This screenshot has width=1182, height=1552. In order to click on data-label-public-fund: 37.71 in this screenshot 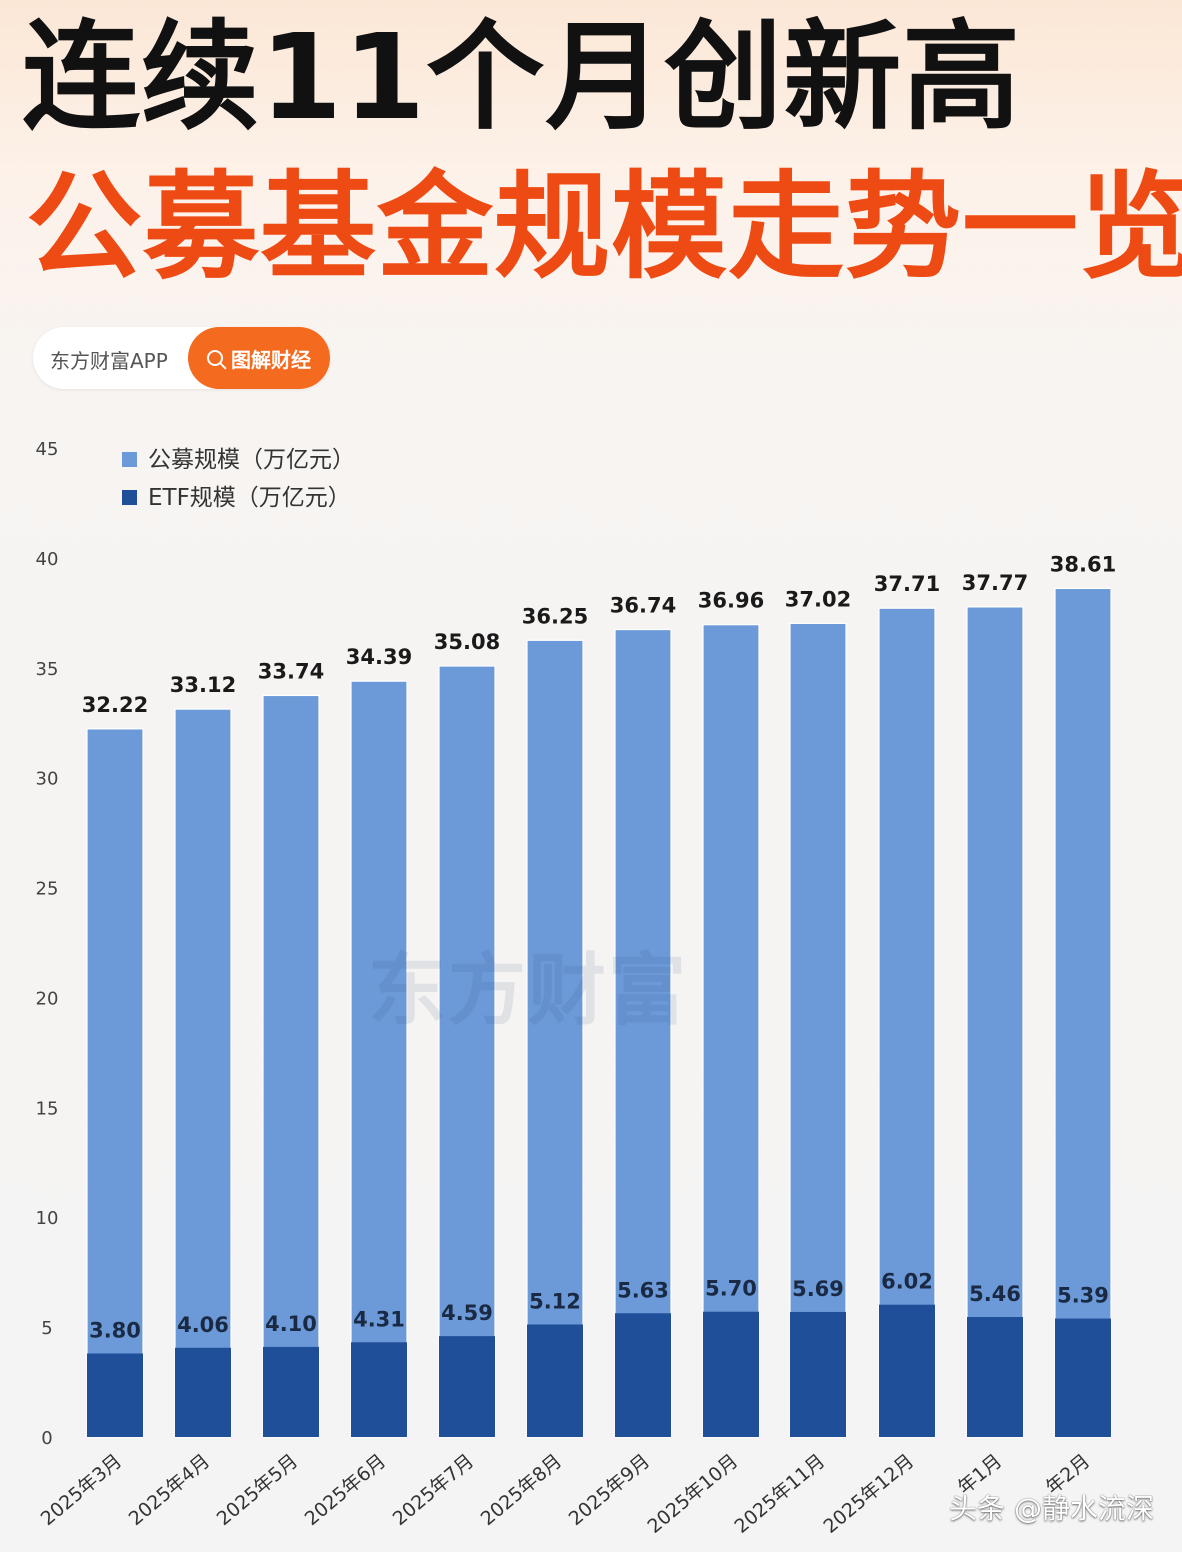, I will do `click(907, 584)`.